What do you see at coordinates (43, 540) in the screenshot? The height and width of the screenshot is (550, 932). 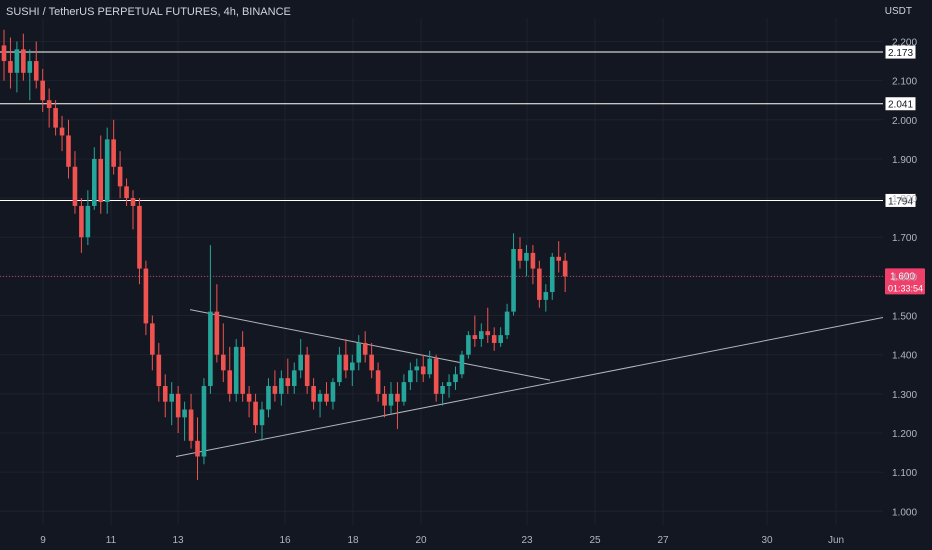 I see `time-tick-label: 9` at bounding box center [43, 540].